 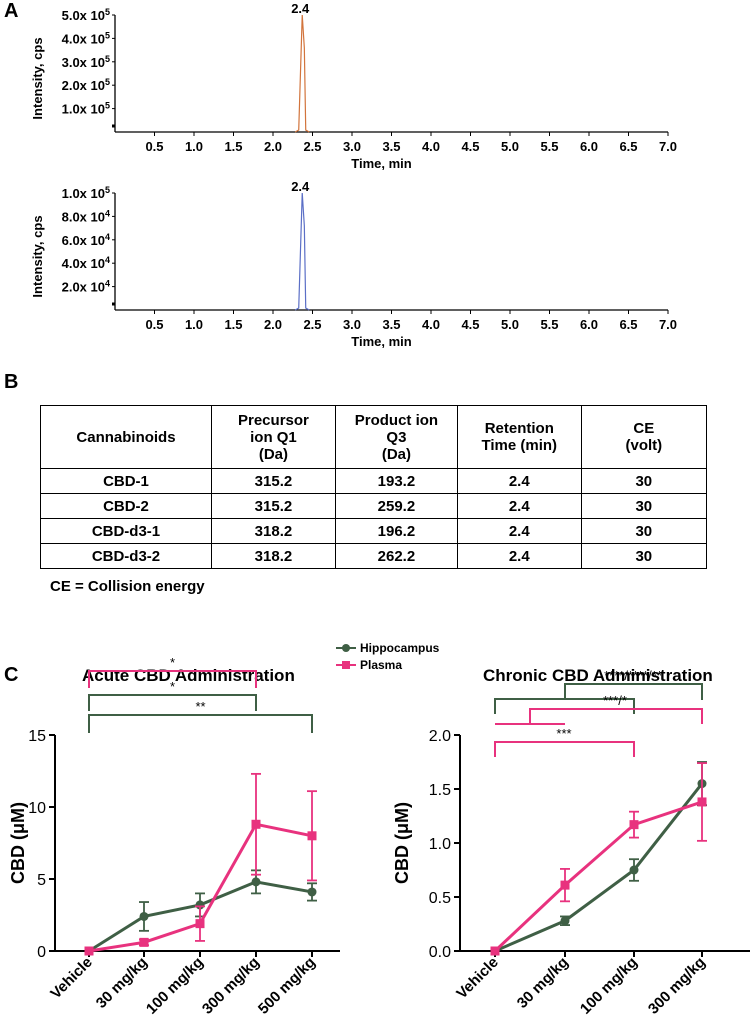 I want to click on table-header-cell: Retention Time (min), so click(x=519, y=437).